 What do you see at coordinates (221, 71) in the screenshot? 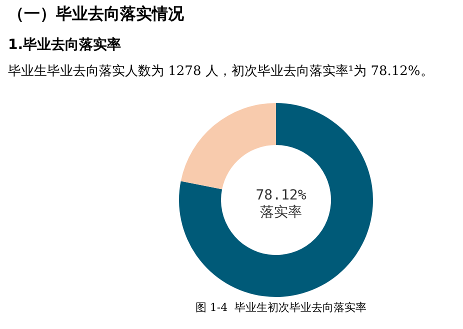
I see `text: 毕业生毕业去向落实人数为 1278 人，初次毕业去向落实率¹为 78.12%。` at bounding box center [221, 71].